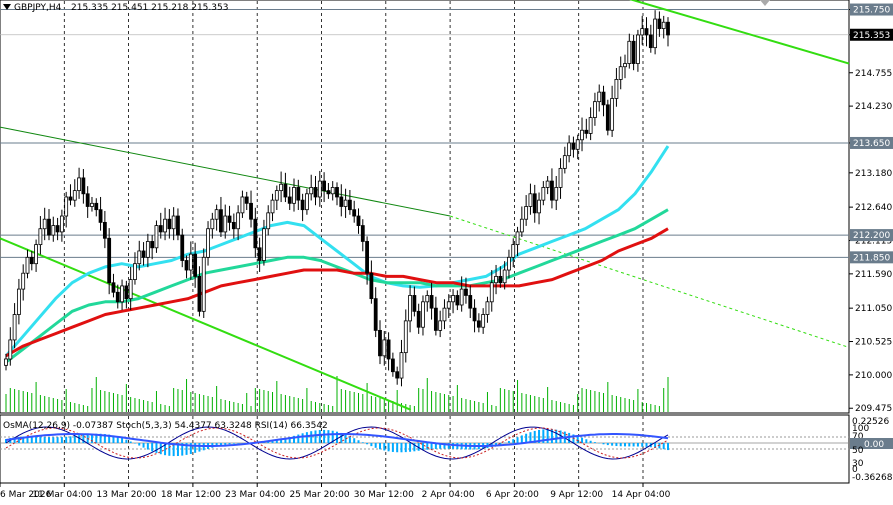  I want to click on price-tick-label: 214.755, so click(873, 74).